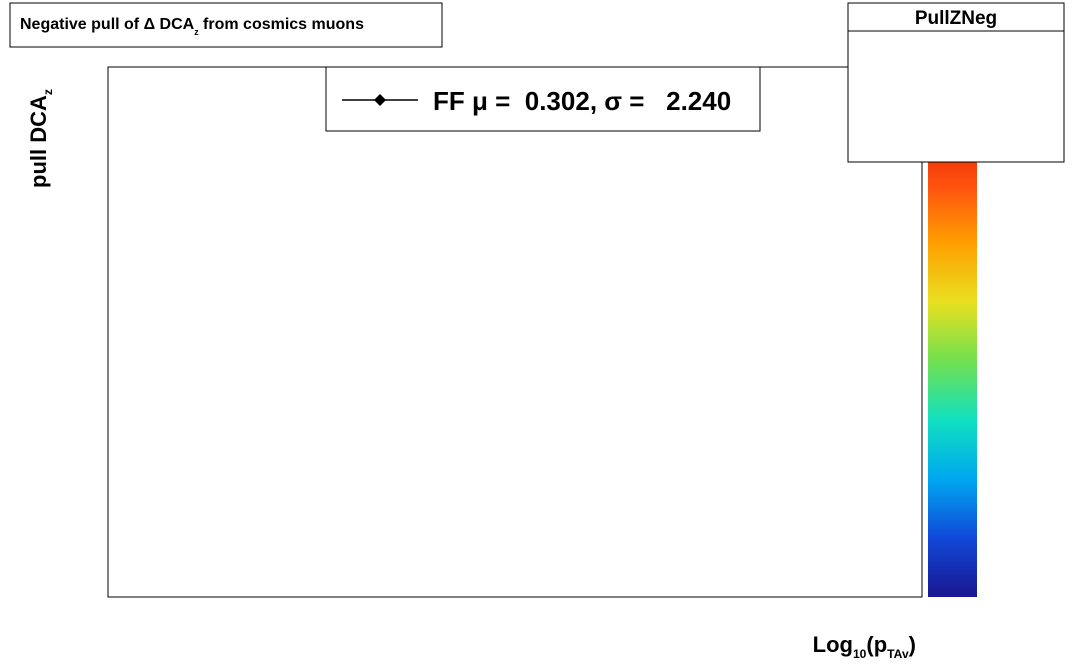 The width and height of the screenshot is (1086, 664). Describe the element at coordinates (898, 654) in the screenshot. I see `subscript: TAv` at that location.